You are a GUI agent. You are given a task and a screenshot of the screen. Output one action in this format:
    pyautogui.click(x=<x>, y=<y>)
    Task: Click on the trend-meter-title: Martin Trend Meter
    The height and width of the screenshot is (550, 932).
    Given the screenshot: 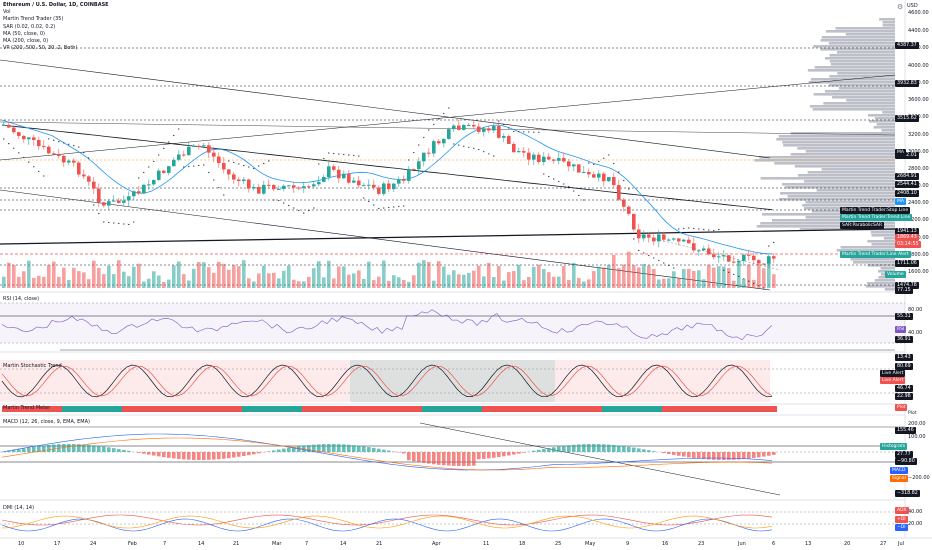 What is the action you would take?
    pyautogui.click(x=27, y=408)
    